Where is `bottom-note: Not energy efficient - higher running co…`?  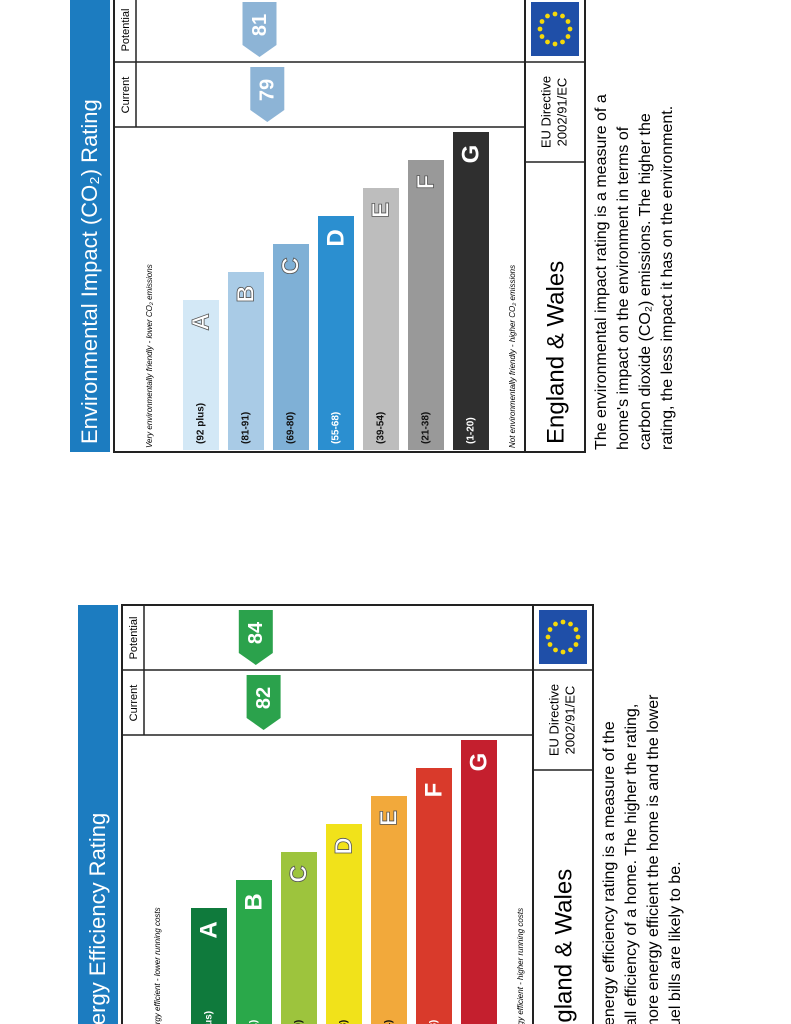
bottom-note: Not energy efficient - higher running co… is located at coordinates (520, 966).